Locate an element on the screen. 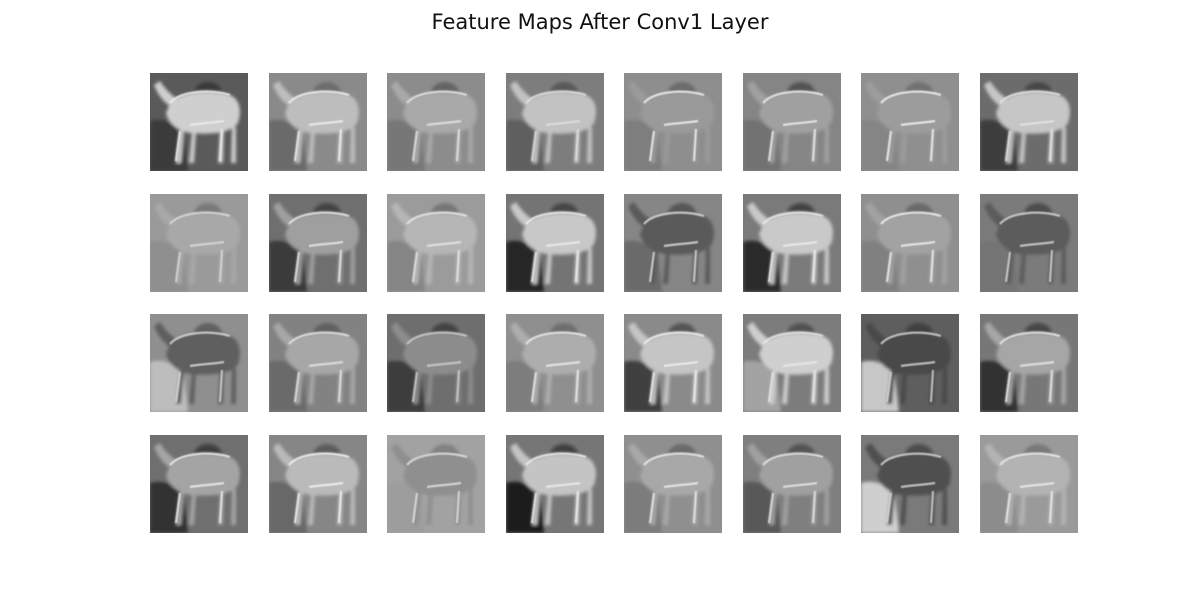  figure-title: Feature Maps After Conv1 Layer is located at coordinates (600, 22).